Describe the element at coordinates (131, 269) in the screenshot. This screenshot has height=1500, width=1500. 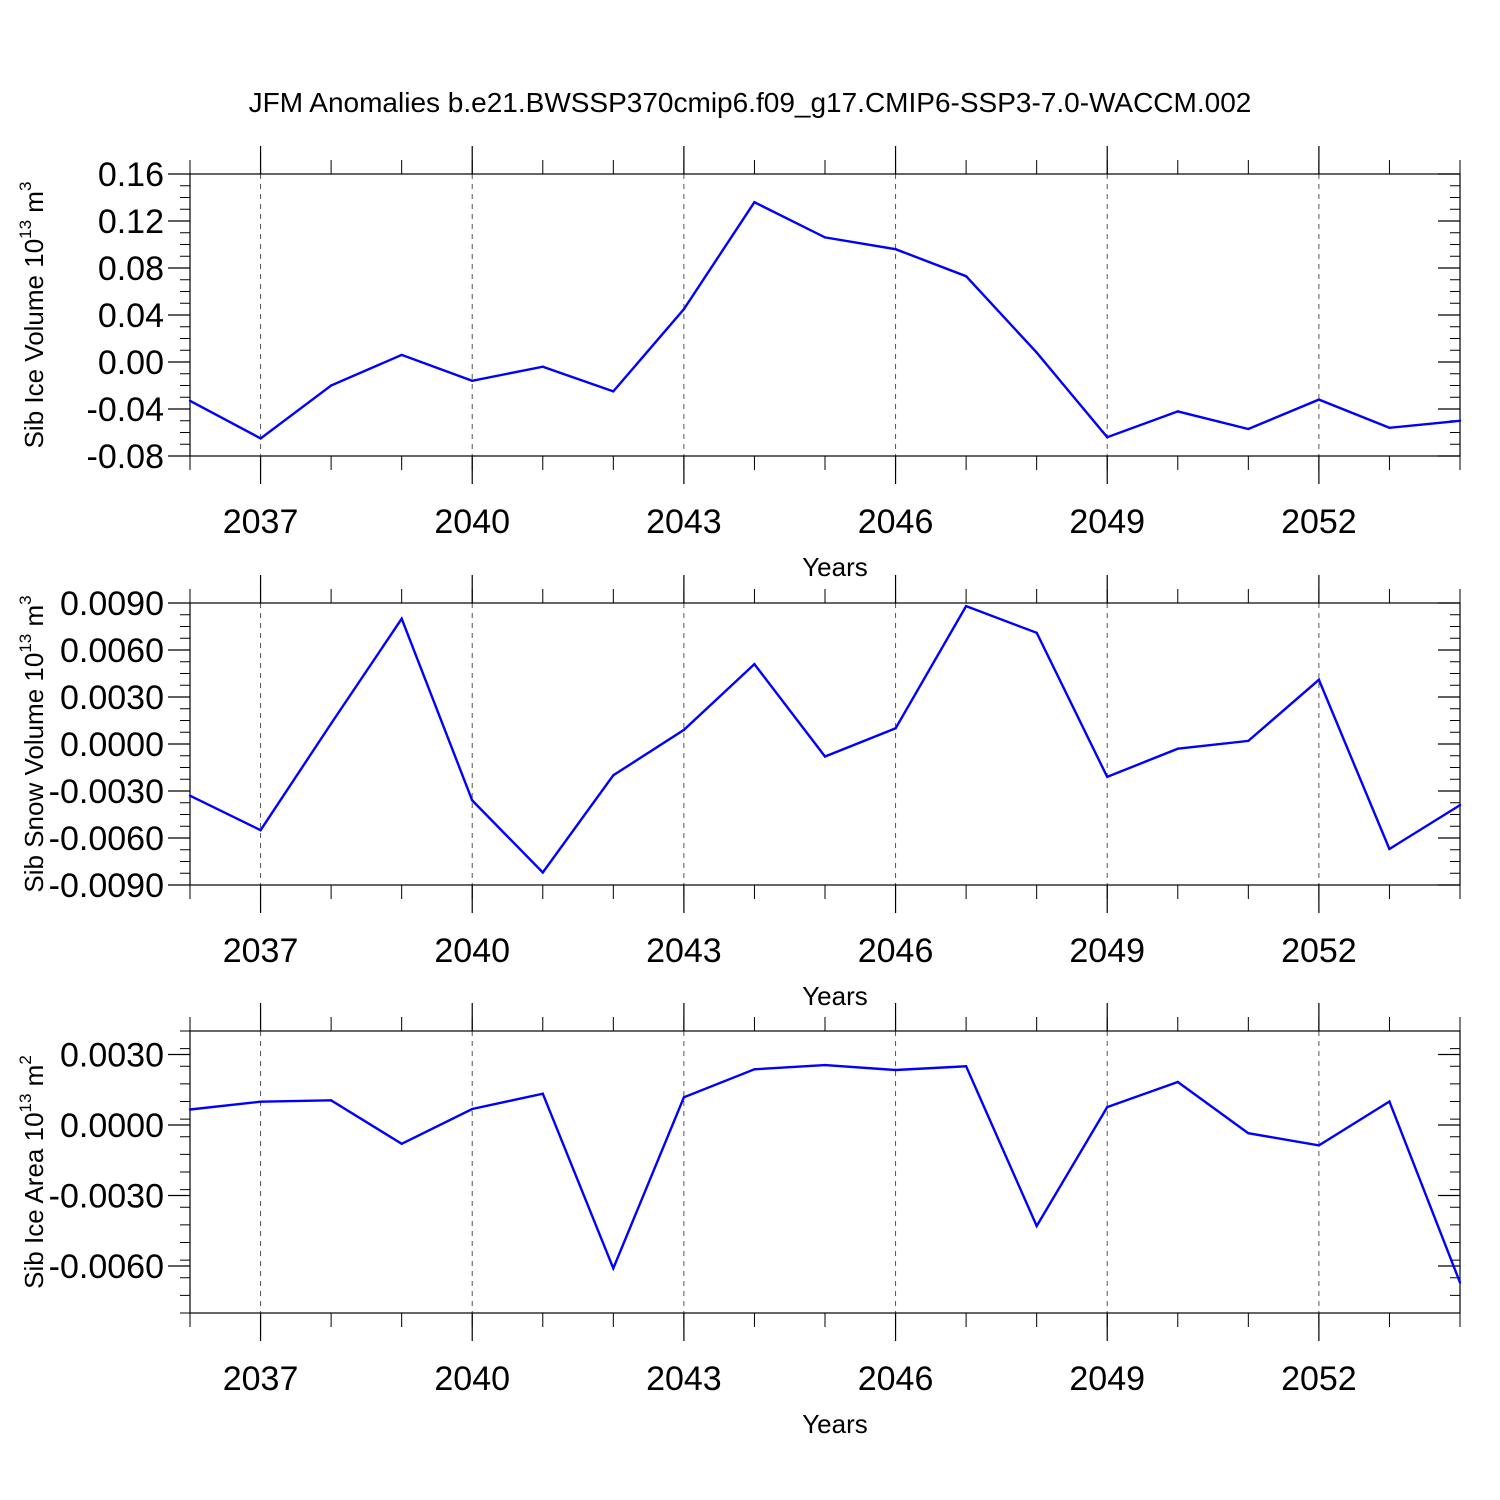
I see `y-tick-label: 0.08` at that location.